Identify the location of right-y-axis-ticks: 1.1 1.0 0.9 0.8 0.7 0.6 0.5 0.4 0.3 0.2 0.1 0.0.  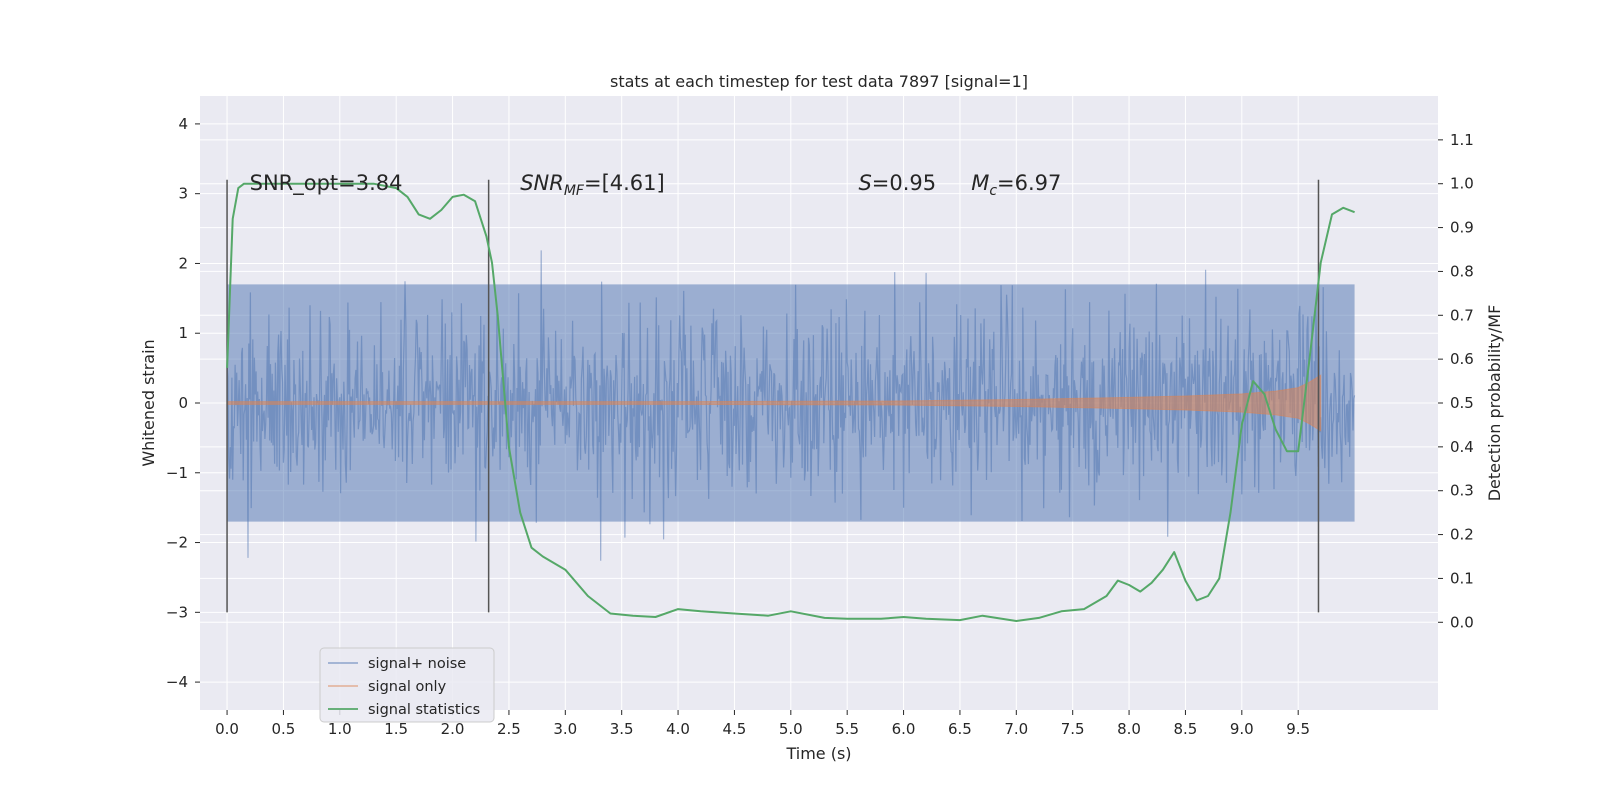
(1456, 381).